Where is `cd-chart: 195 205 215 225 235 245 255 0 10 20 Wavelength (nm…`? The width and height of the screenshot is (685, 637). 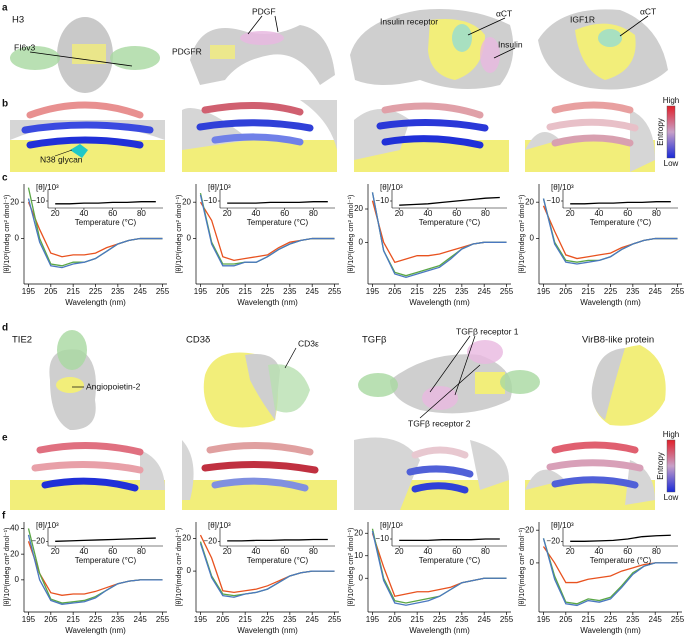 cd-chart: 195 205 215 225 235 245 255 0 10 20 Wavelength (nm… is located at coordinates (431, 578).